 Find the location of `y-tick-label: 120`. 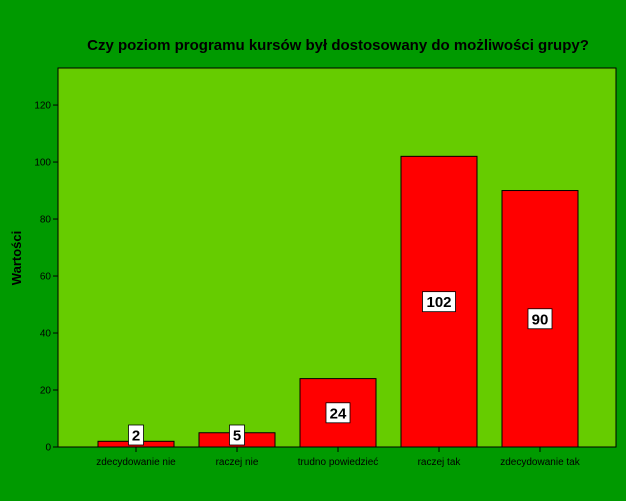

y-tick-label: 120 is located at coordinates (42, 106).